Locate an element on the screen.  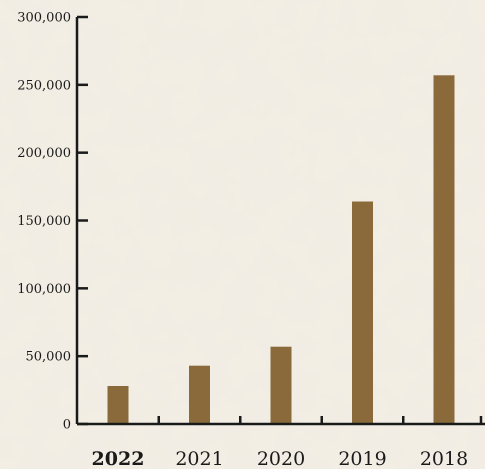
bar-2022 is located at coordinates (118, 405).